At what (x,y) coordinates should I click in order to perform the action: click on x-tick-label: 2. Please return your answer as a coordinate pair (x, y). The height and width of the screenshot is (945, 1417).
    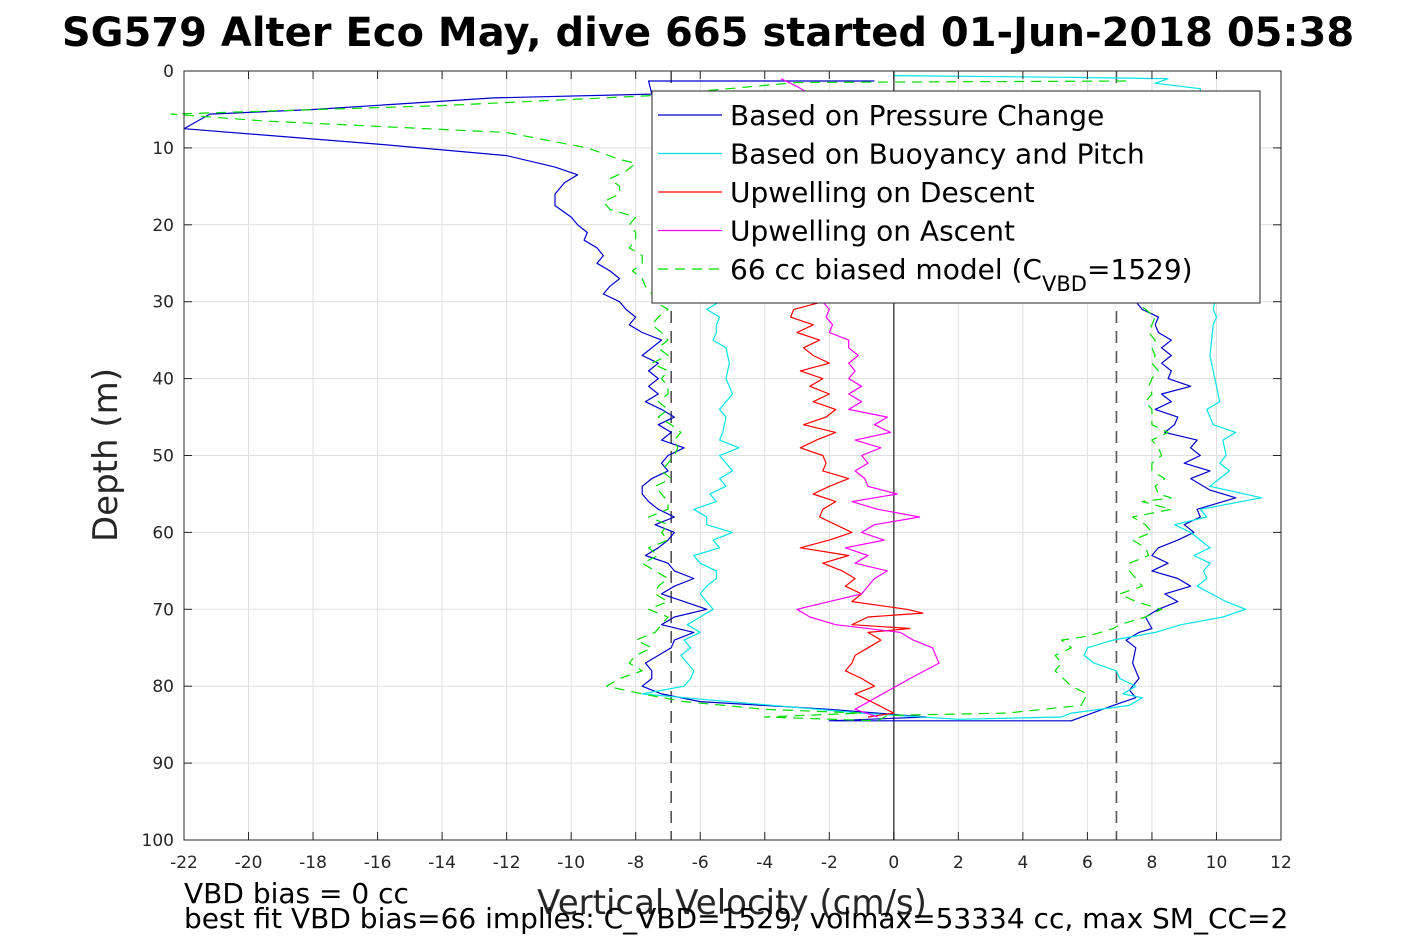
    Looking at the image, I should click on (958, 863).